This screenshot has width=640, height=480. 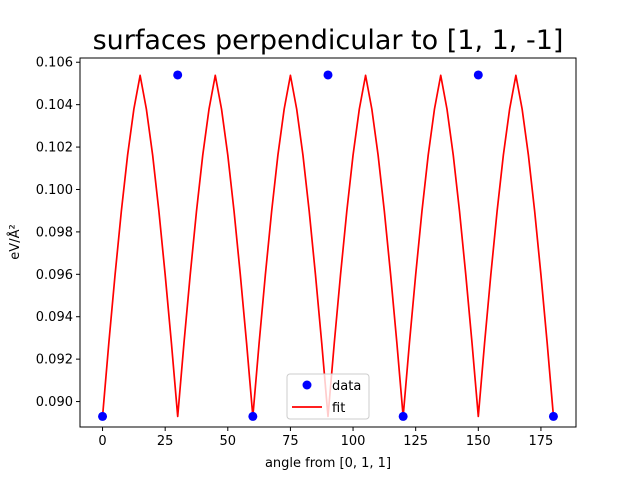 What do you see at coordinates (415, 441) in the screenshot?
I see `x-tick-label: 125` at bounding box center [415, 441].